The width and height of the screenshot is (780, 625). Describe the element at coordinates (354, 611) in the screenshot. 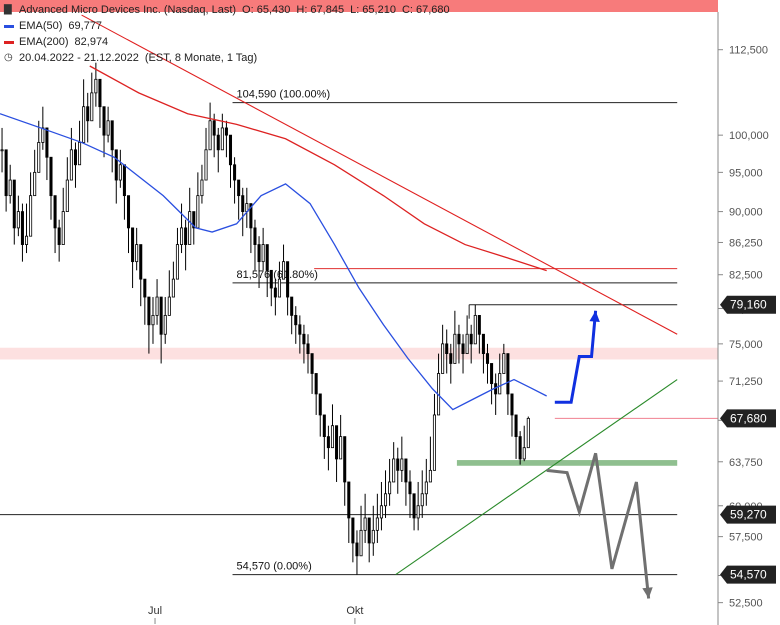

I see `time-tick-label: Okt` at that location.